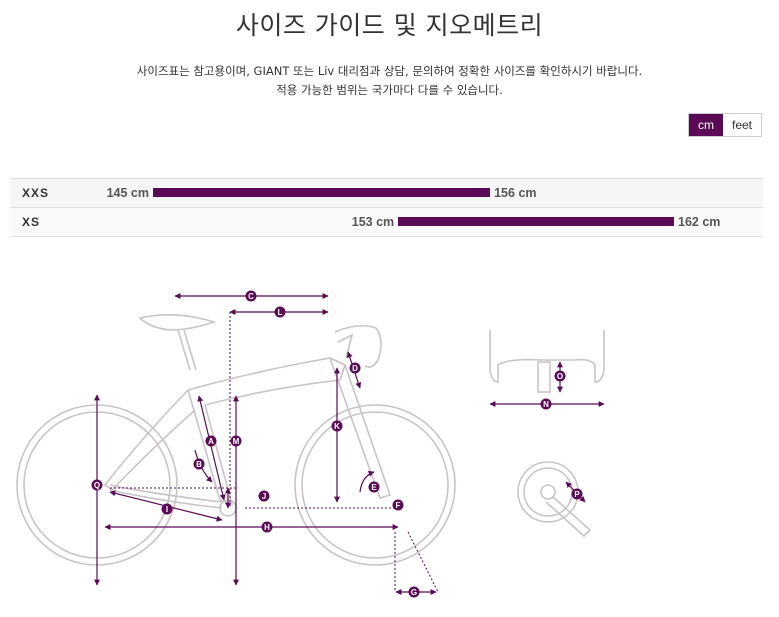 Image resolution: width=779 pixels, height=617 pixels. I want to click on marker-e: E, so click(374, 487).